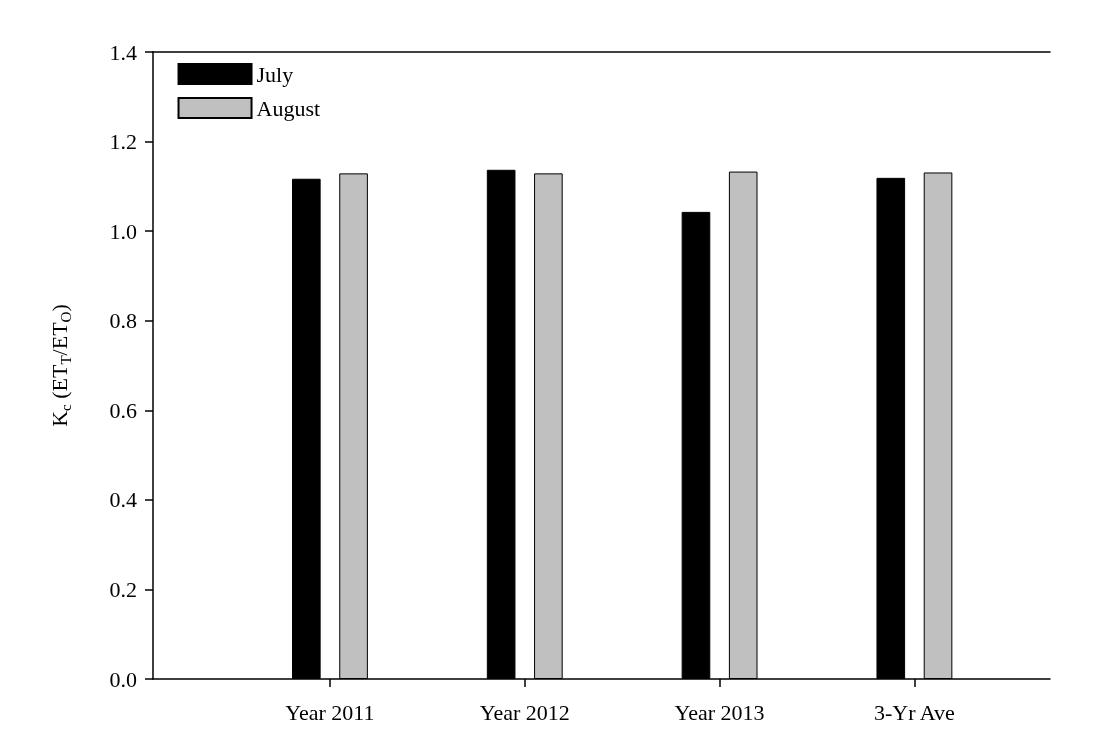 The width and height of the screenshot is (1094, 752). I want to click on y-tick-label: 1.2, so click(123, 142).